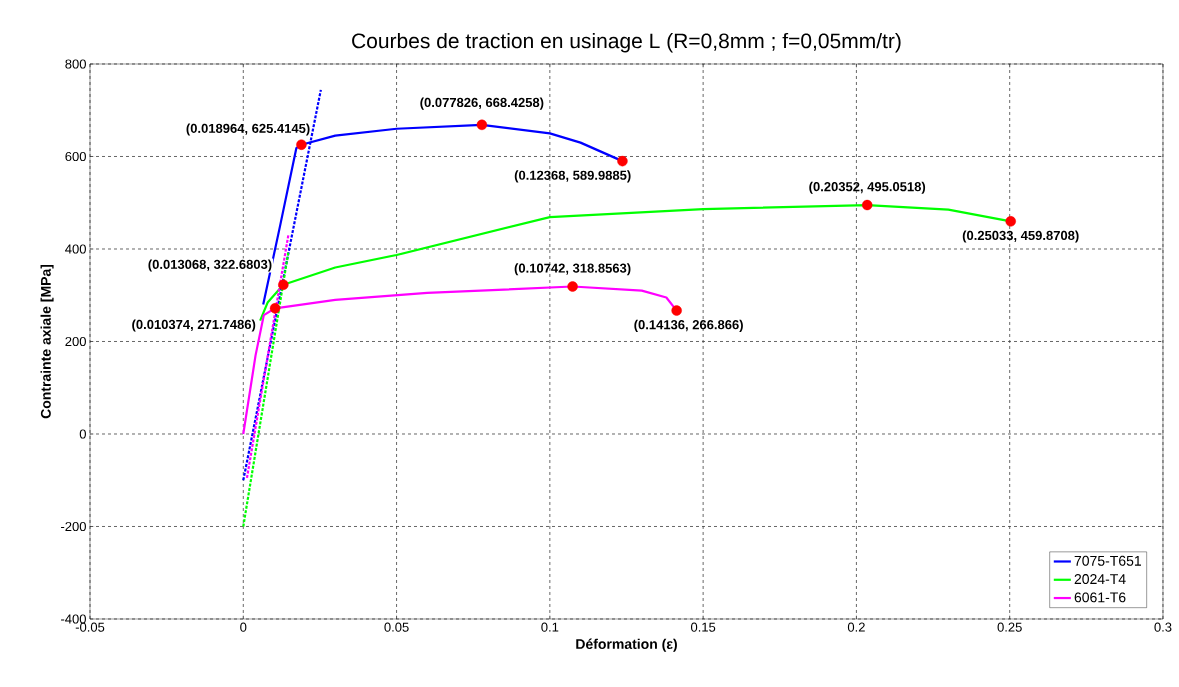 The height and width of the screenshot is (687, 1179). What do you see at coordinates (75, 341) in the screenshot?
I see `y-tick-label: 200` at bounding box center [75, 341].